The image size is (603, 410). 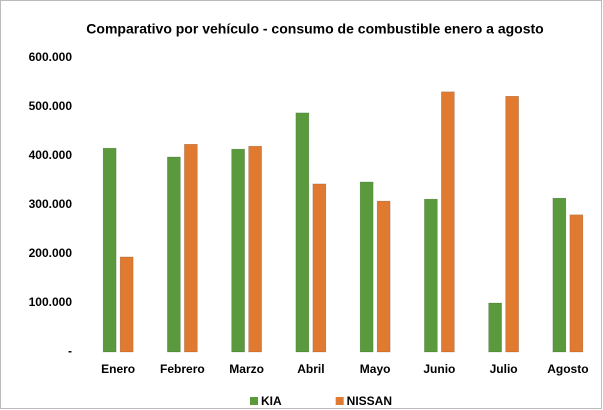 I want to click on y-tick-label: 600.000, so click(x=51, y=57).